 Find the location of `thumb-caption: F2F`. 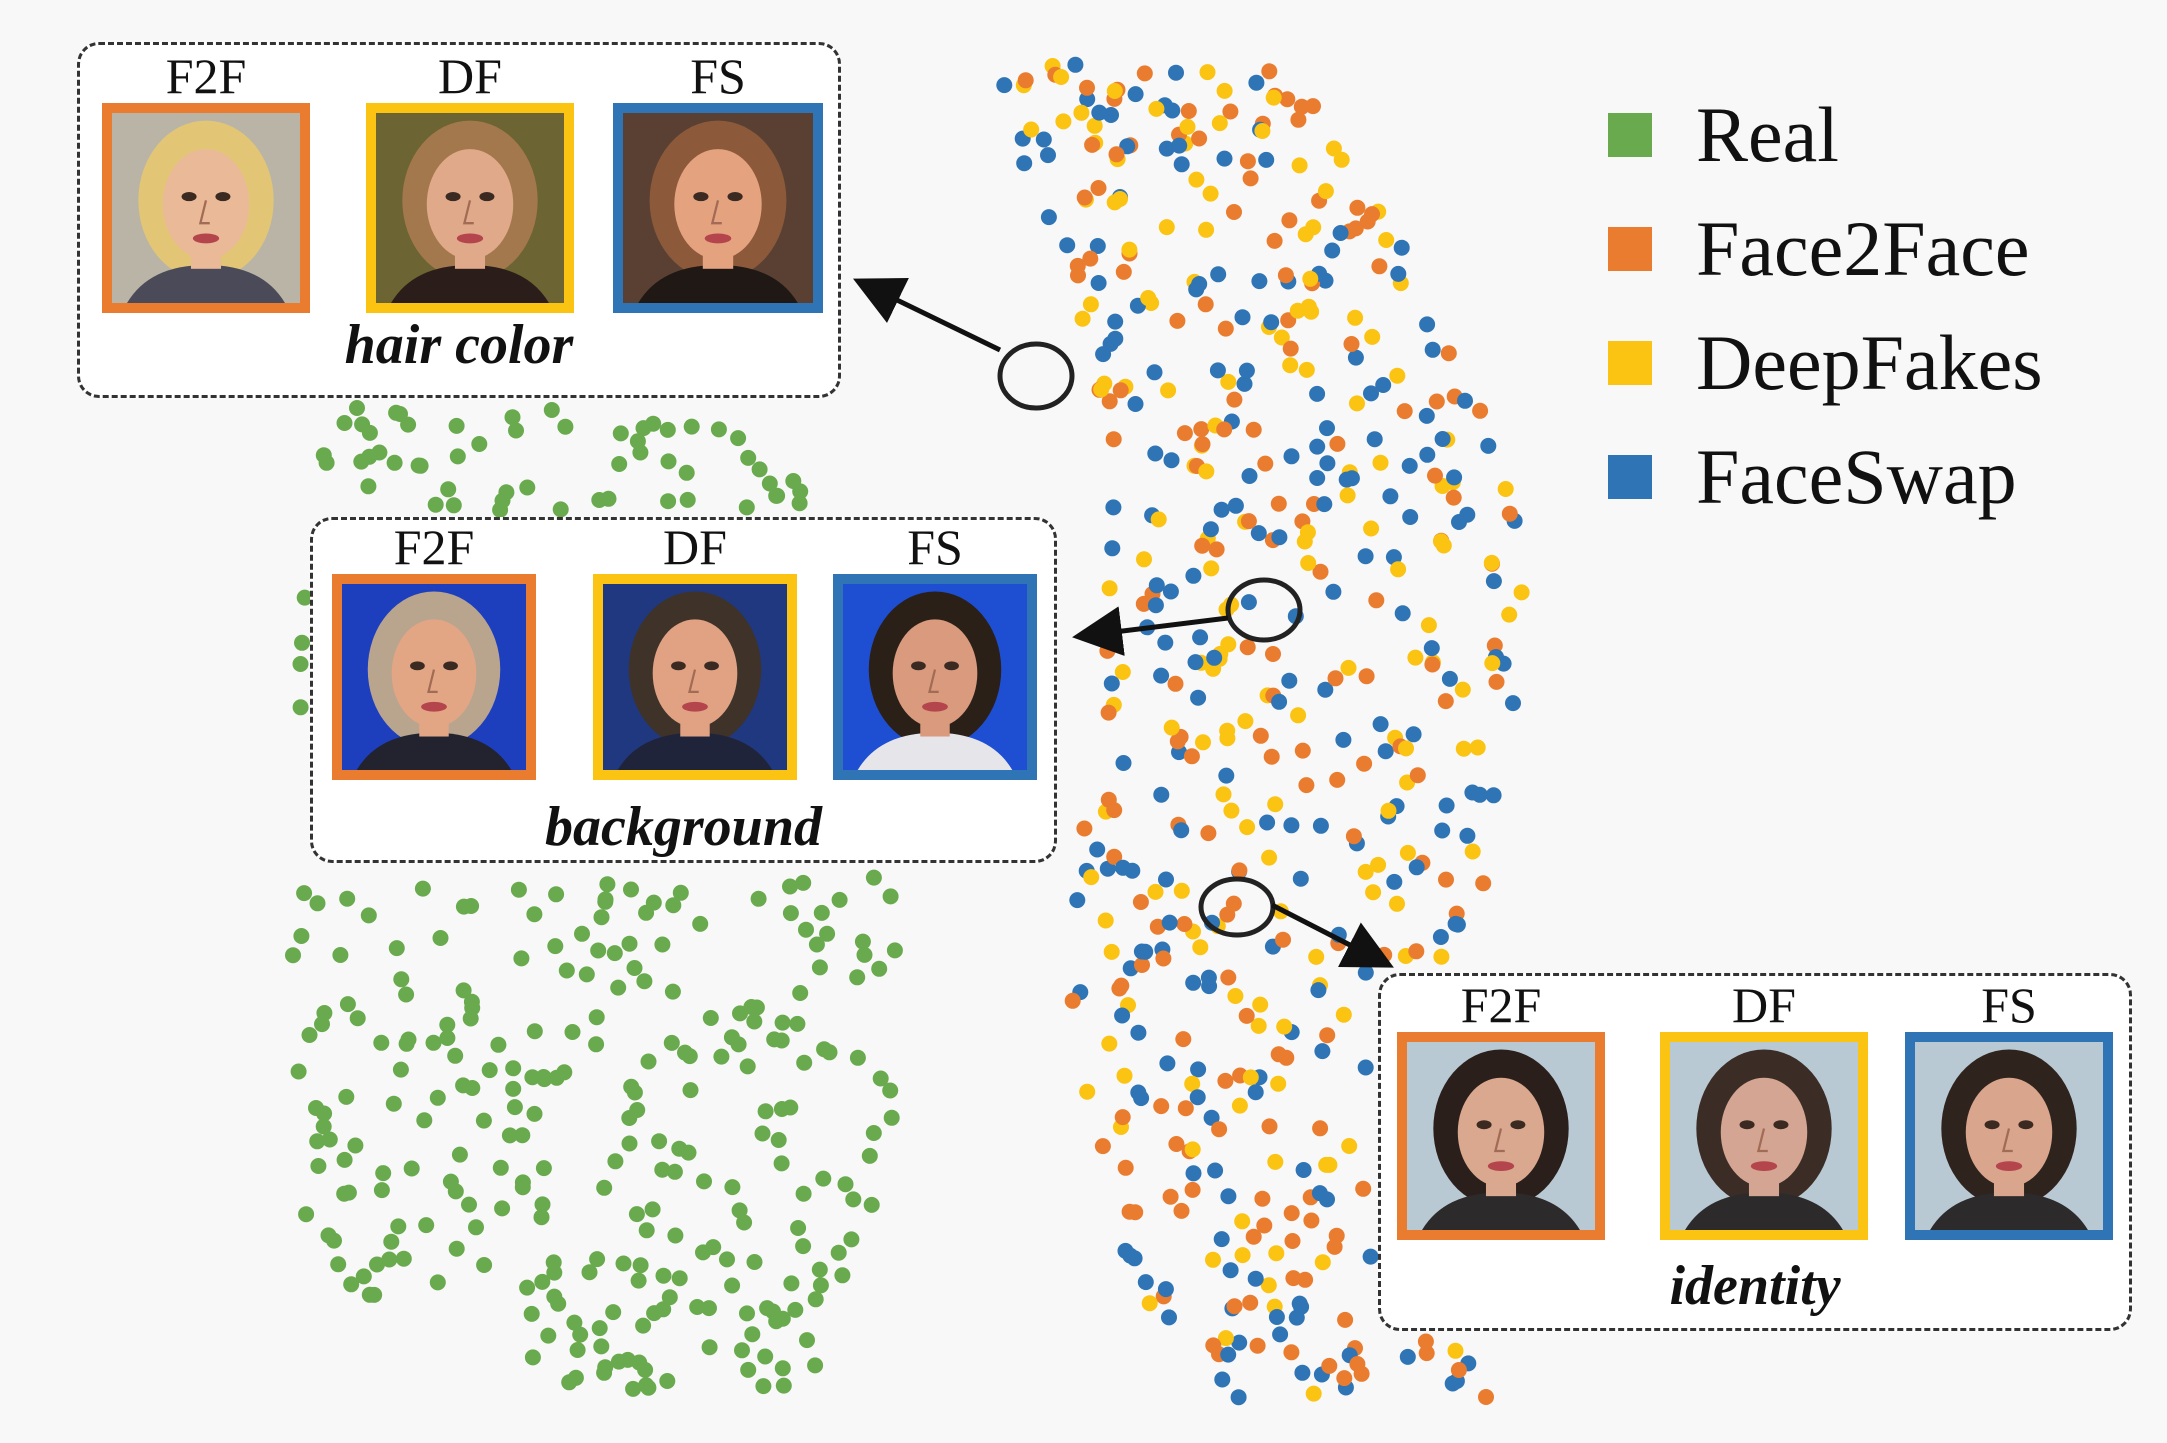

thumb-caption: F2F is located at coordinates (434, 547).